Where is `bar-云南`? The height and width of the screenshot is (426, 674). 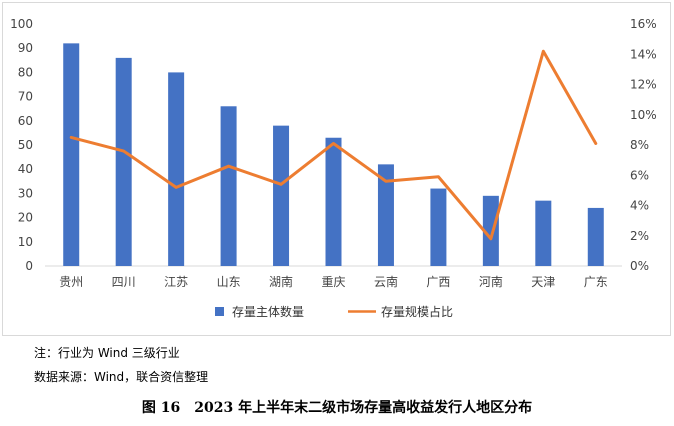
bar-云南 is located at coordinates (385, 215).